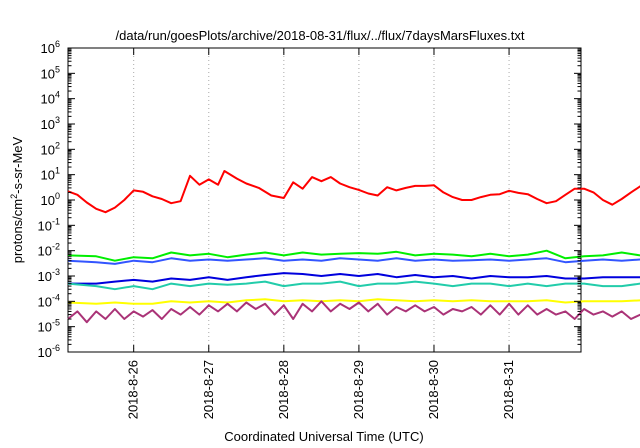 The width and height of the screenshot is (640, 448). What do you see at coordinates (133, 389) in the screenshot?
I see `x-tick-label: 2018-8-26` at bounding box center [133, 389].